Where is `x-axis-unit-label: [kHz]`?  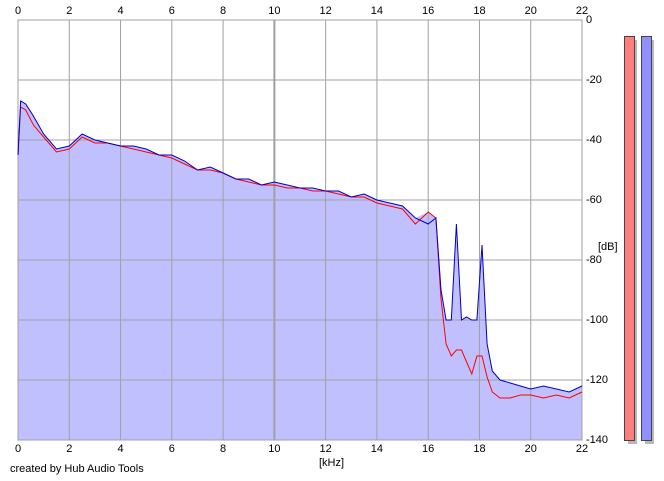
x-axis-unit-label: [kHz] is located at coordinates (332, 463).